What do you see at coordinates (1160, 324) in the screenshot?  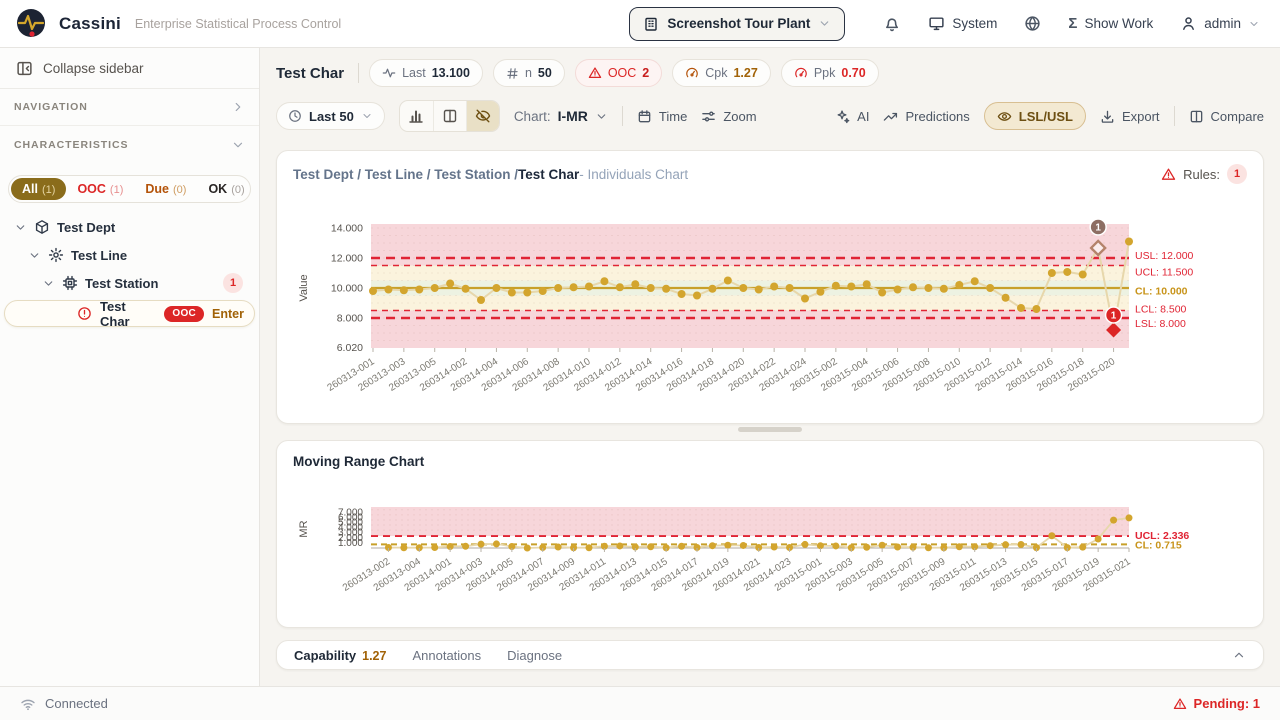 I see `svg-text: LSL: 8.000` at bounding box center [1160, 324].